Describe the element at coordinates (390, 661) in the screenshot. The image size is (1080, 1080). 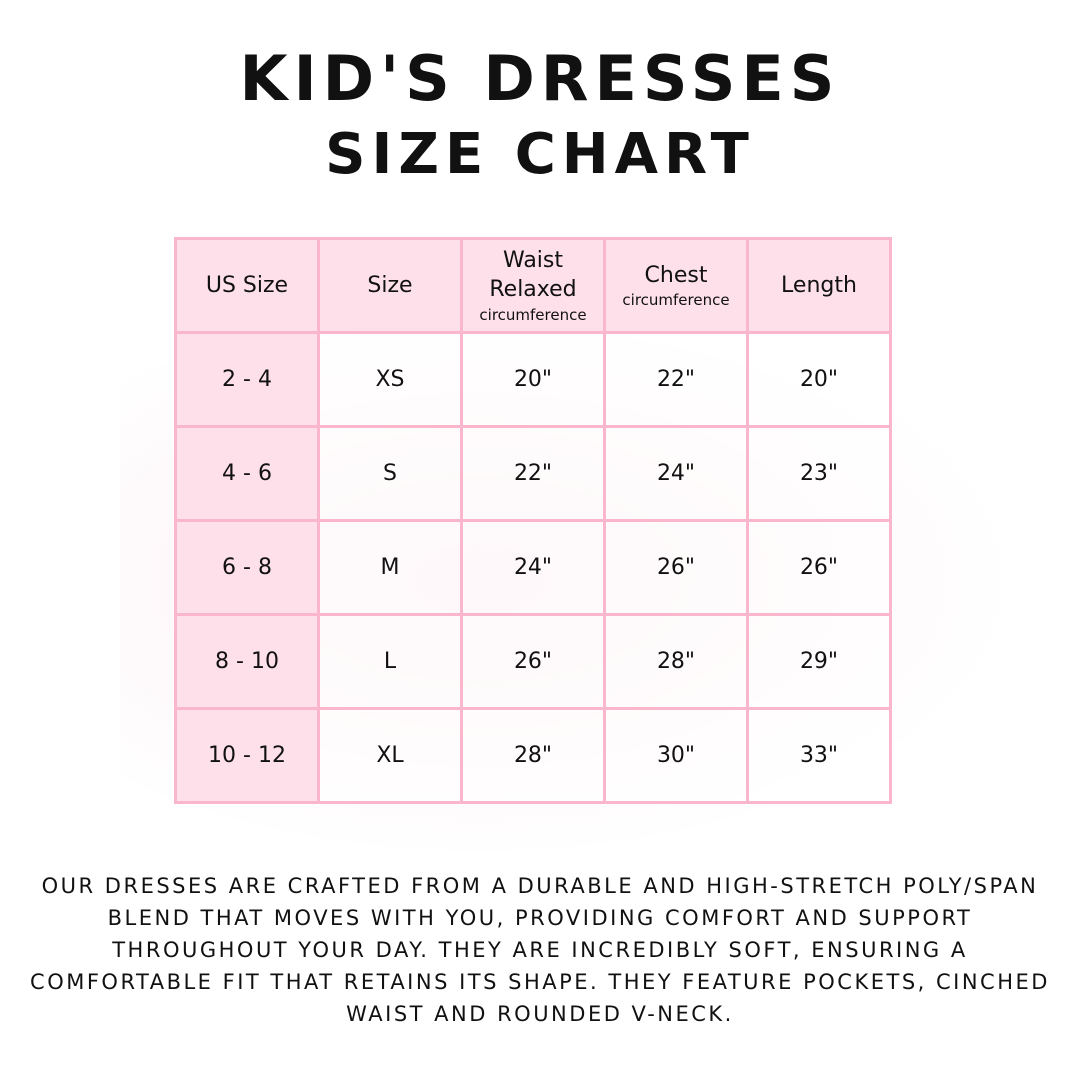
I see `cell-size: L` at that location.